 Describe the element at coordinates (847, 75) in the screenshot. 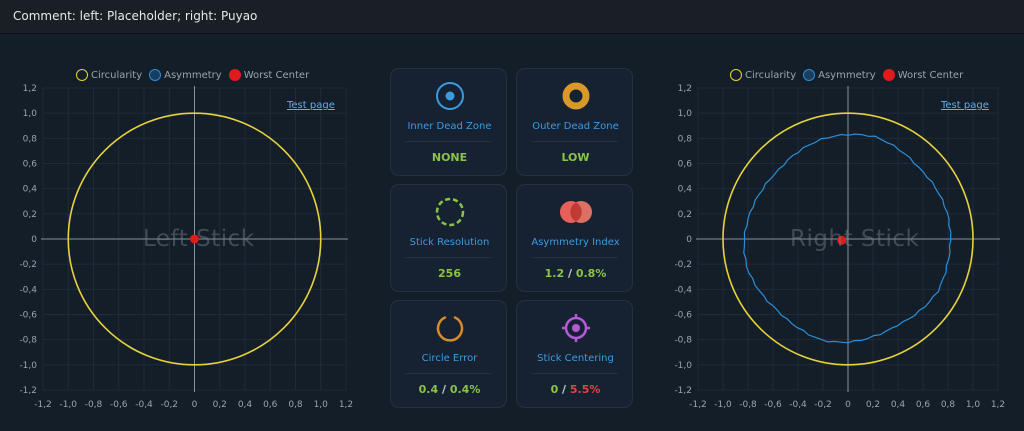

I see `legend-label: Asymmetry` at that location.